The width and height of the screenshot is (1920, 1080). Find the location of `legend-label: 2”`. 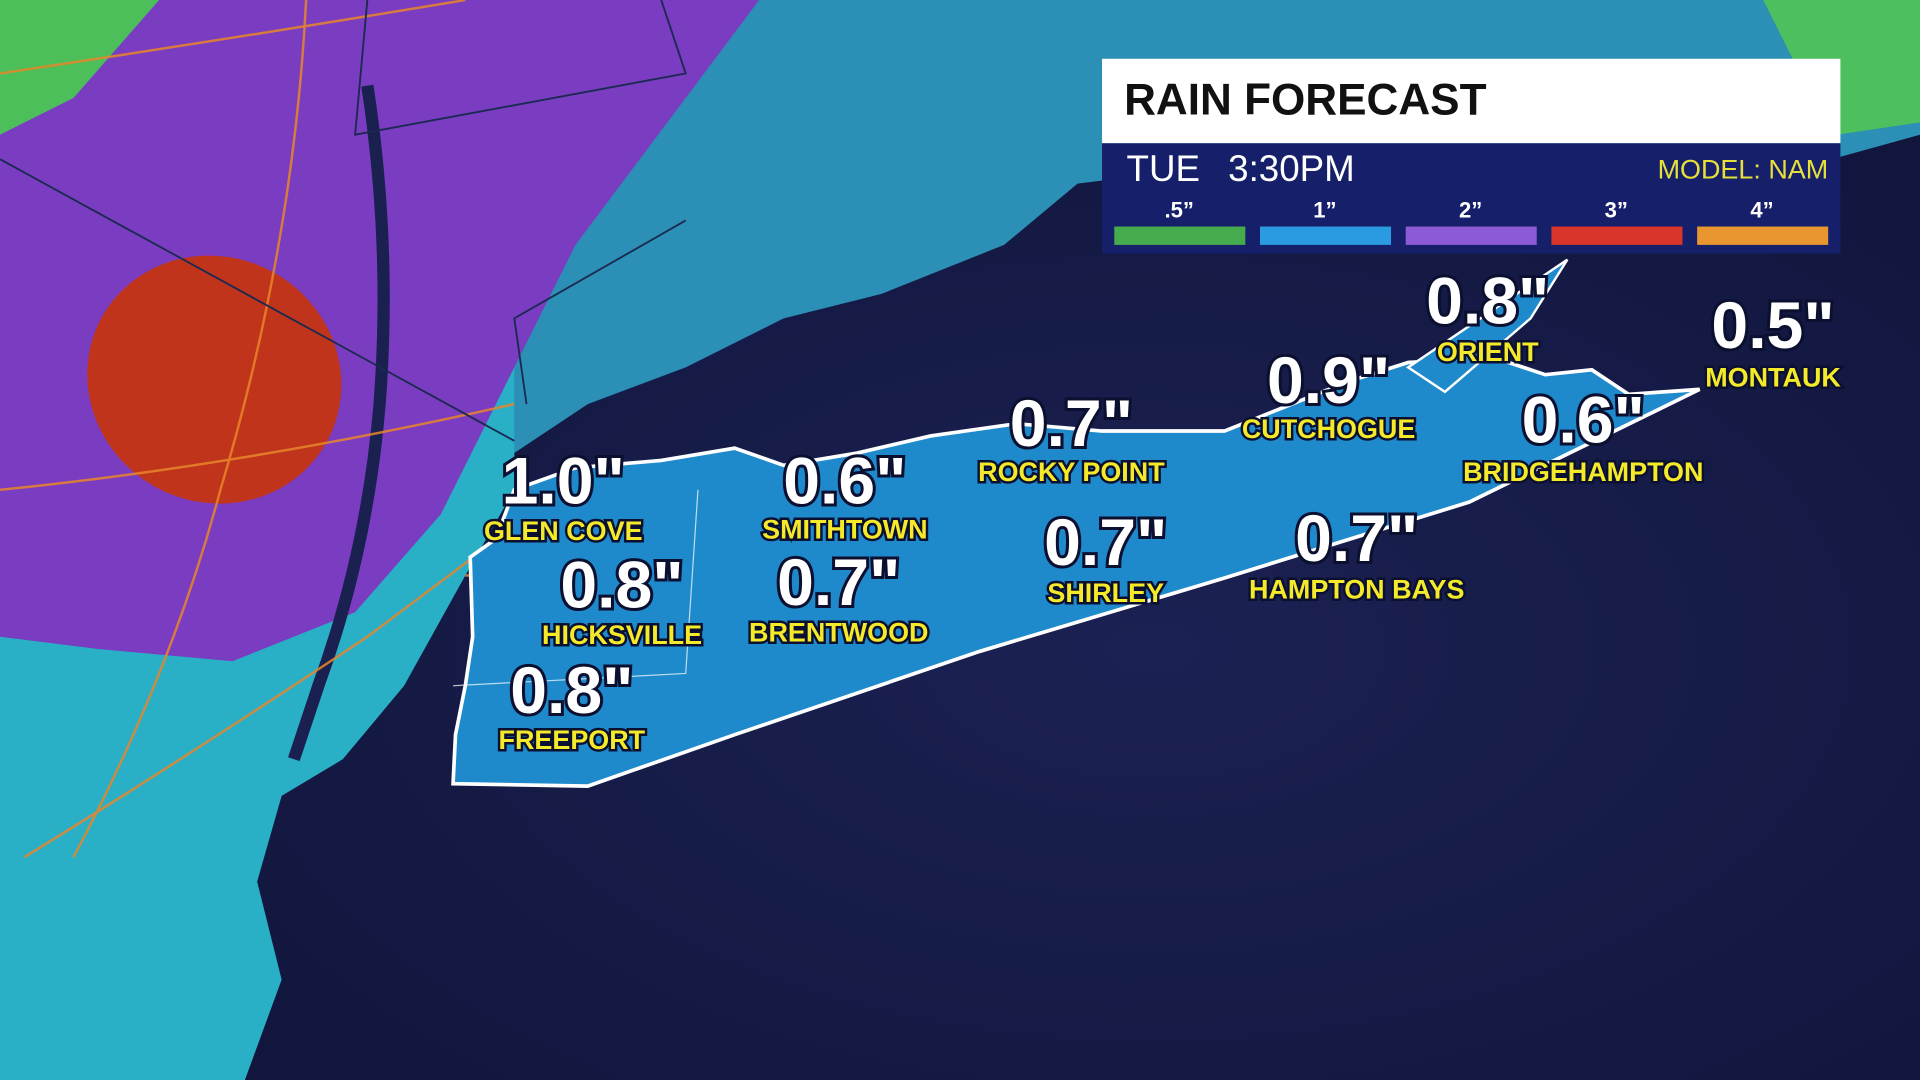

legend-label: 2” is located at coordinates (1470, 210).